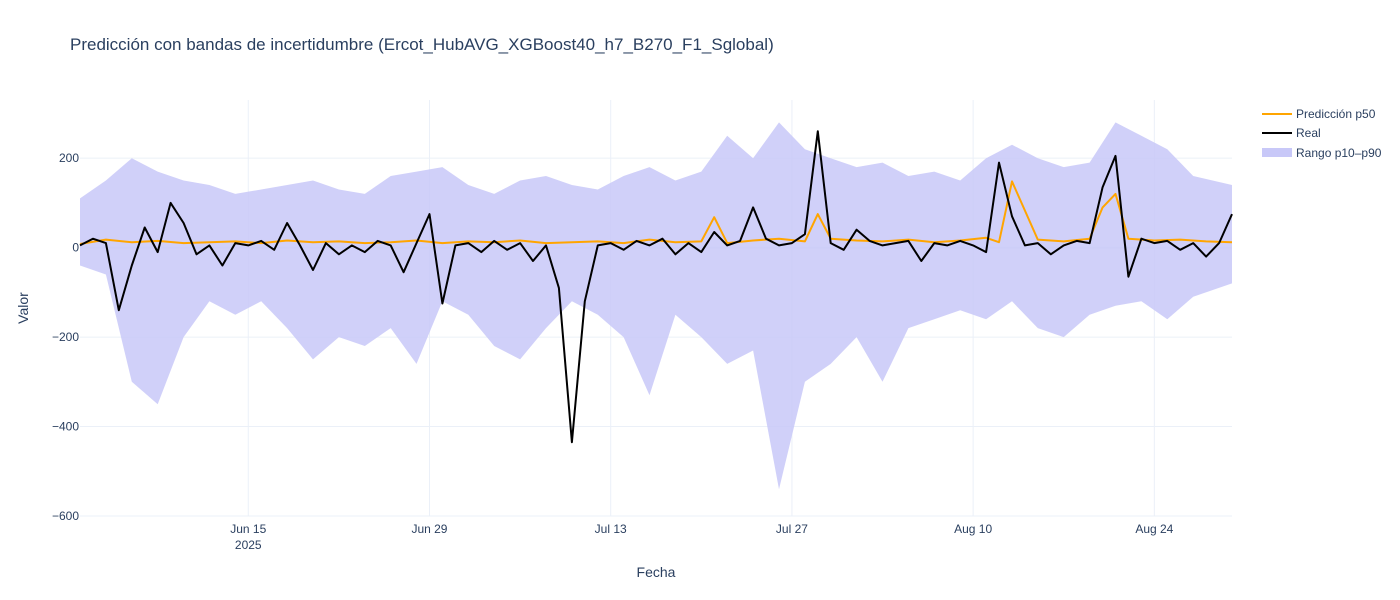 This screenshot has height=600, width=1400. I want to click on x-tick-sublabel: 2025, so click(248, 545).